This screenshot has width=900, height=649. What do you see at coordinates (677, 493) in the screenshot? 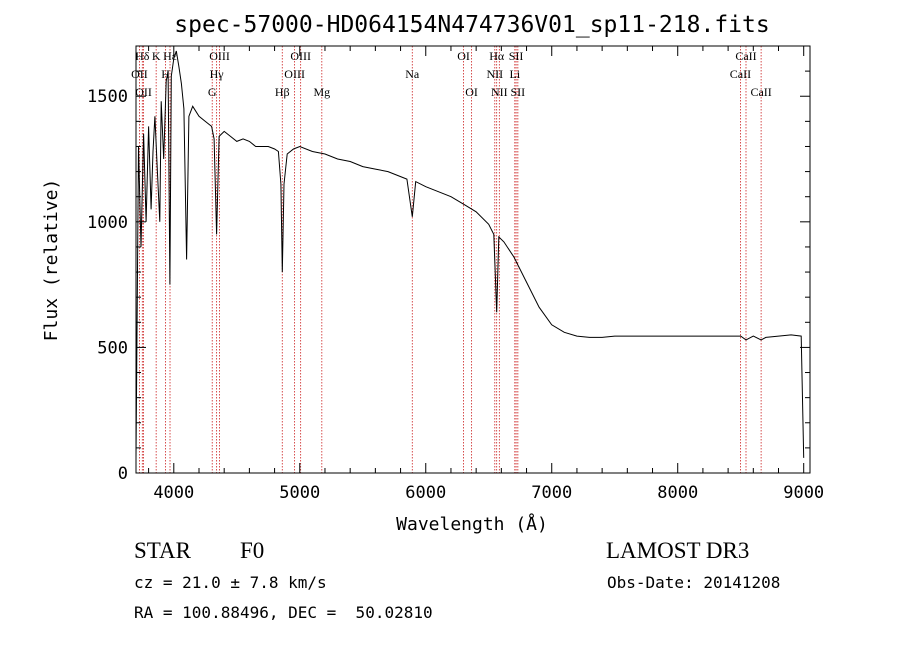
I see `x-tick-label: 8000` at bounding box center [677, 493].